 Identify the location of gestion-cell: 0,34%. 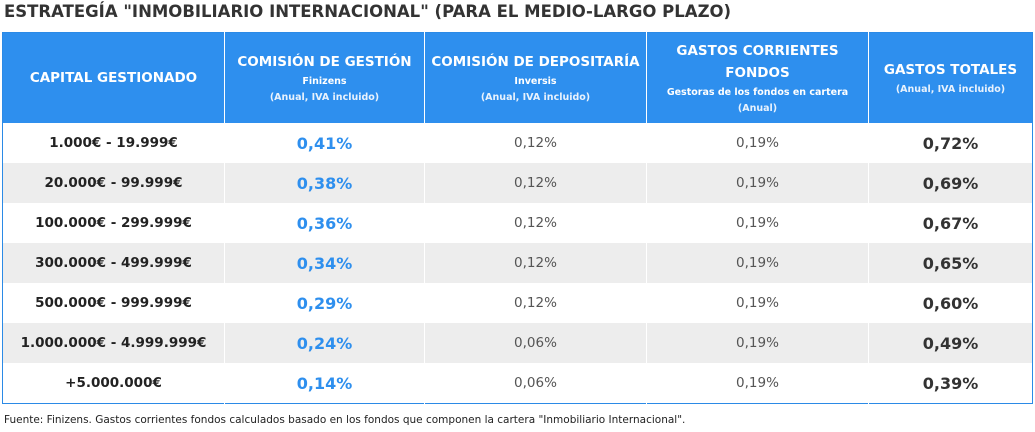
(324, 263).